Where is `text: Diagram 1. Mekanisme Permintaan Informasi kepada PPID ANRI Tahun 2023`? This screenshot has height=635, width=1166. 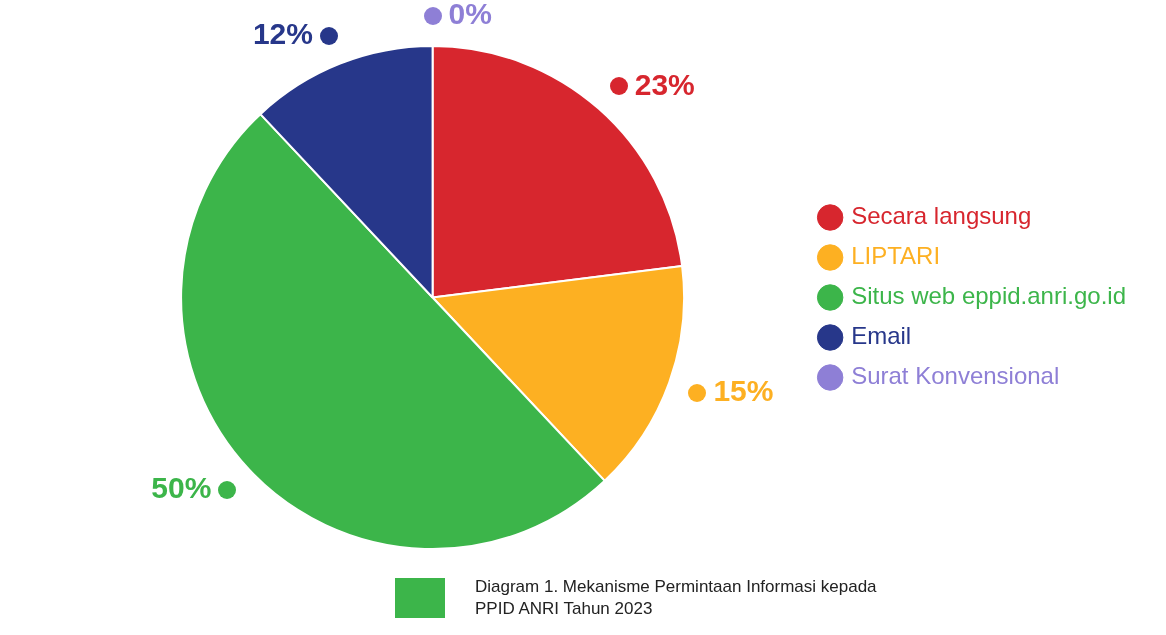 text: Diagram 1. Mekanisme Permintaan Informasi kepada PPID ANRI Tahun 2023 is located at coordinates (676, 598).